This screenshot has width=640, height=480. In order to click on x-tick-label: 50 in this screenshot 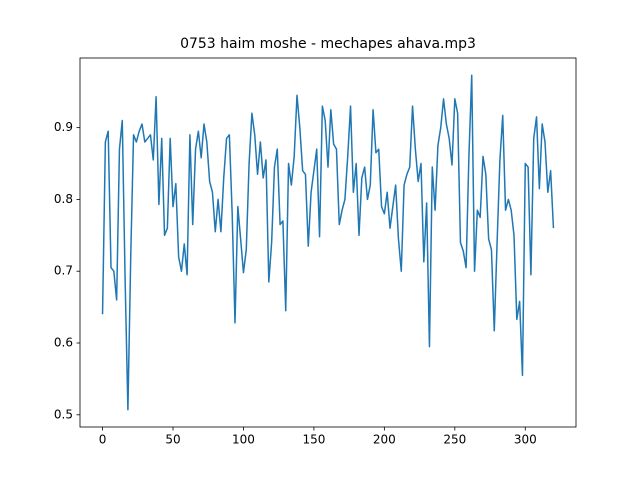, I will do `click(172, 440)`.